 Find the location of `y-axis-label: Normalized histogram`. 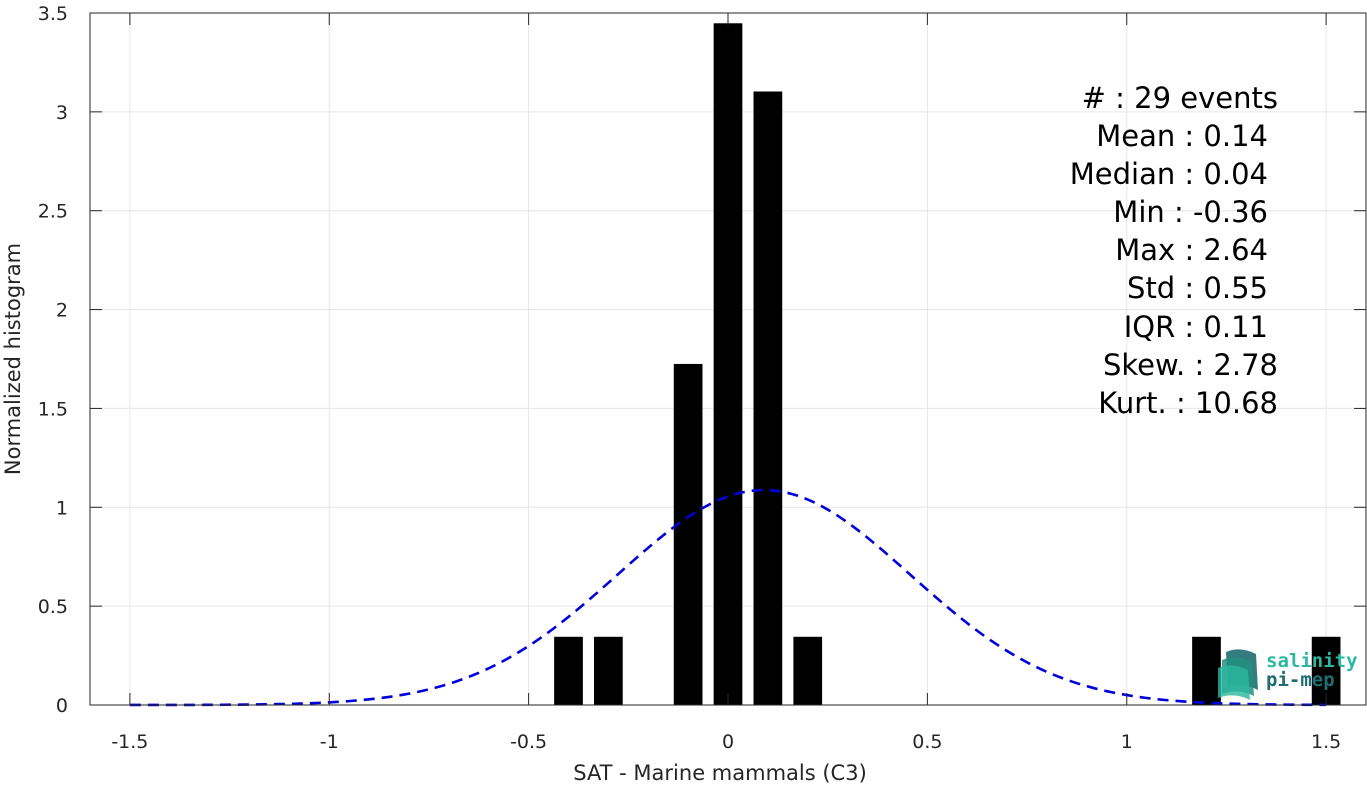

y-axis-label: Normalized histogram is located at coordinates (13, 359).